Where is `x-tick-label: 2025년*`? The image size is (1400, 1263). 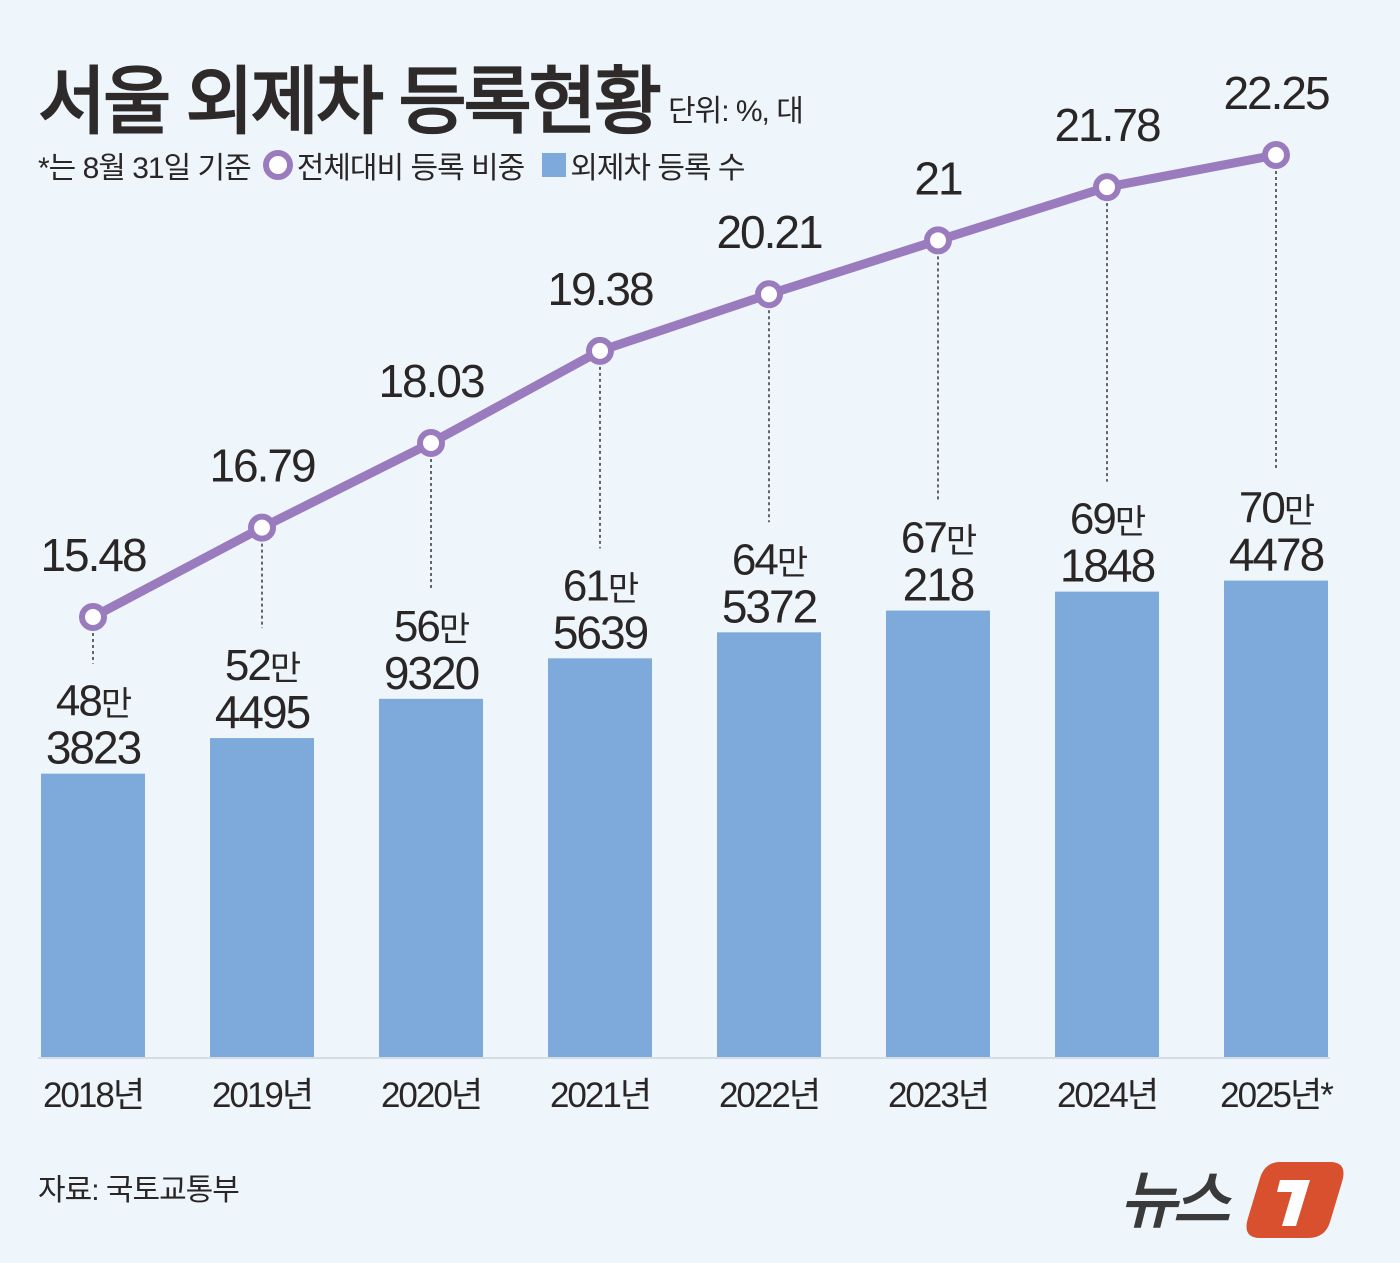 x-tick-label: 2025년* is located at coordinates (1277, 1095).